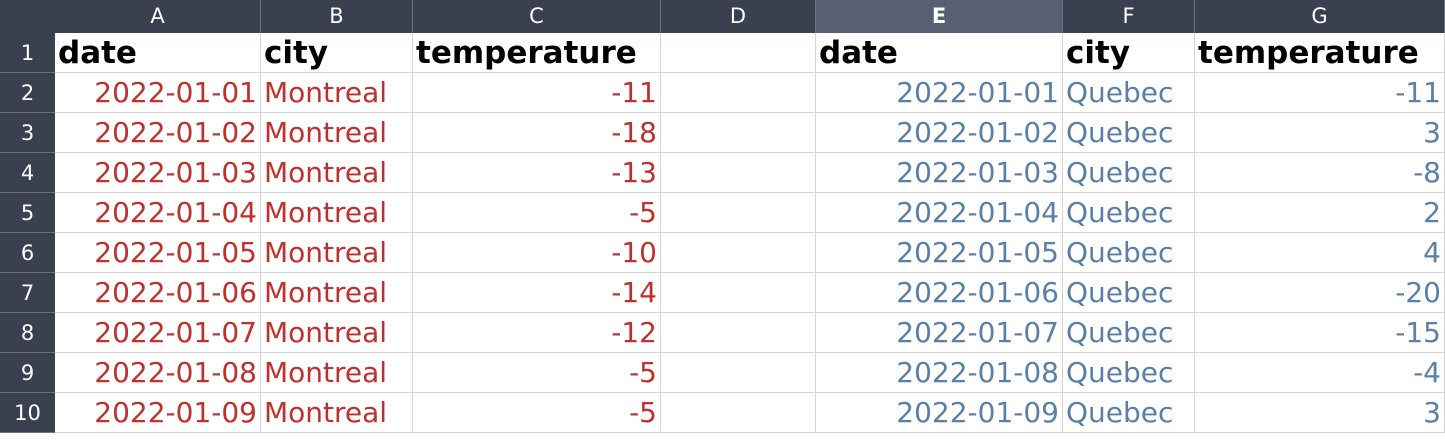  Describe the element at coordinates (337, 16) in the screenshot. I see `column-header-b: B` at that location.